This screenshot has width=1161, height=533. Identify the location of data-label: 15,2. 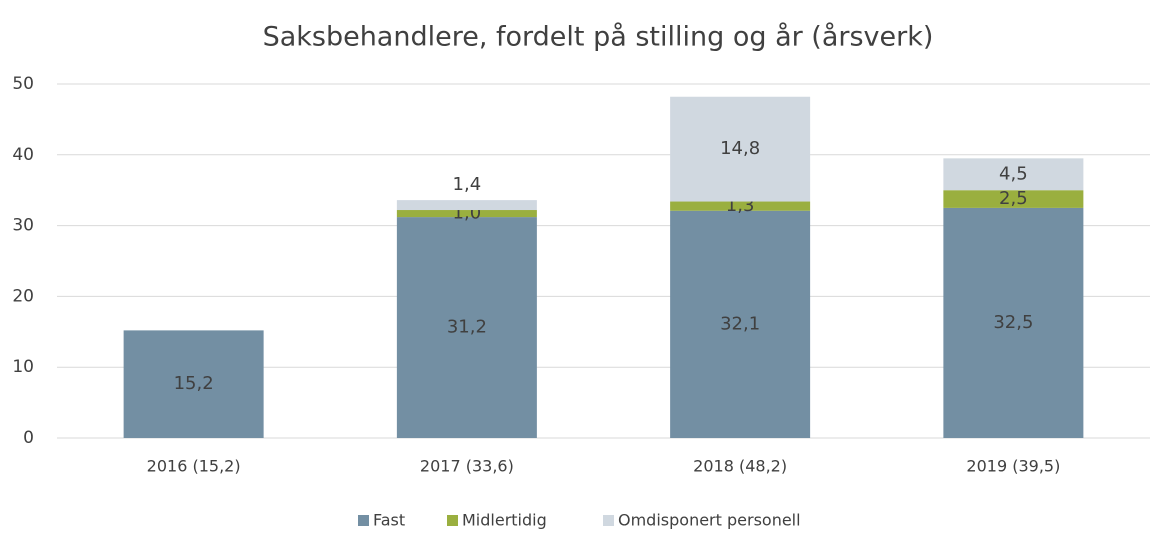
(194, 383).